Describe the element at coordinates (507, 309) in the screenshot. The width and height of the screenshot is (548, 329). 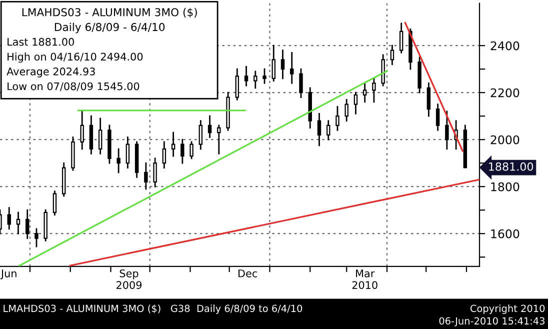
I see `text: Copyright 2010` at that location.